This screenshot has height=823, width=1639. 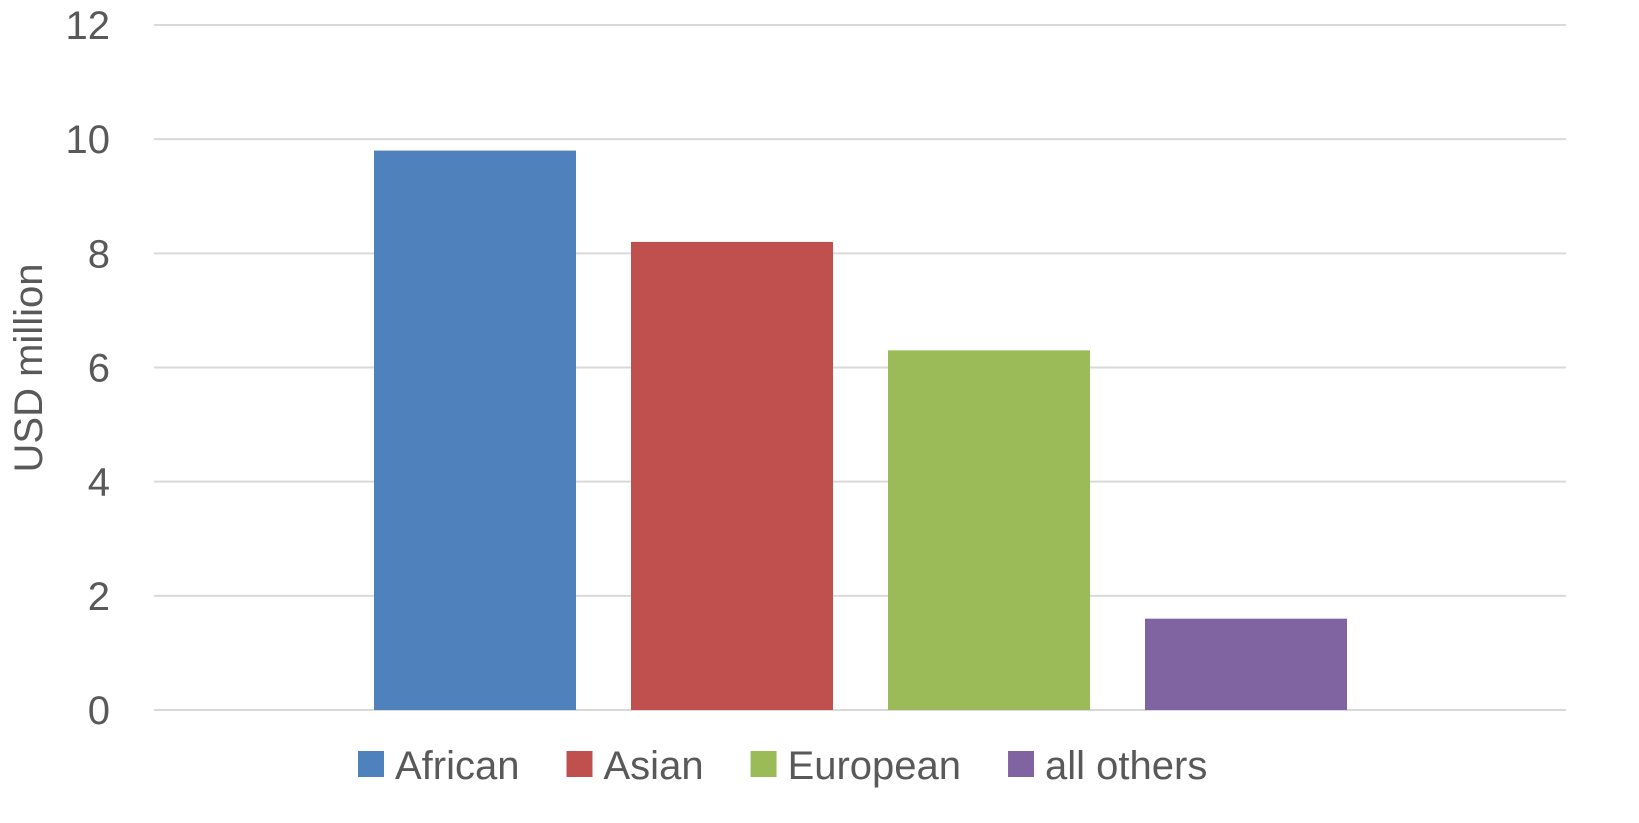 I want to click on legend-label-european: European, so click(x=874, y=766).